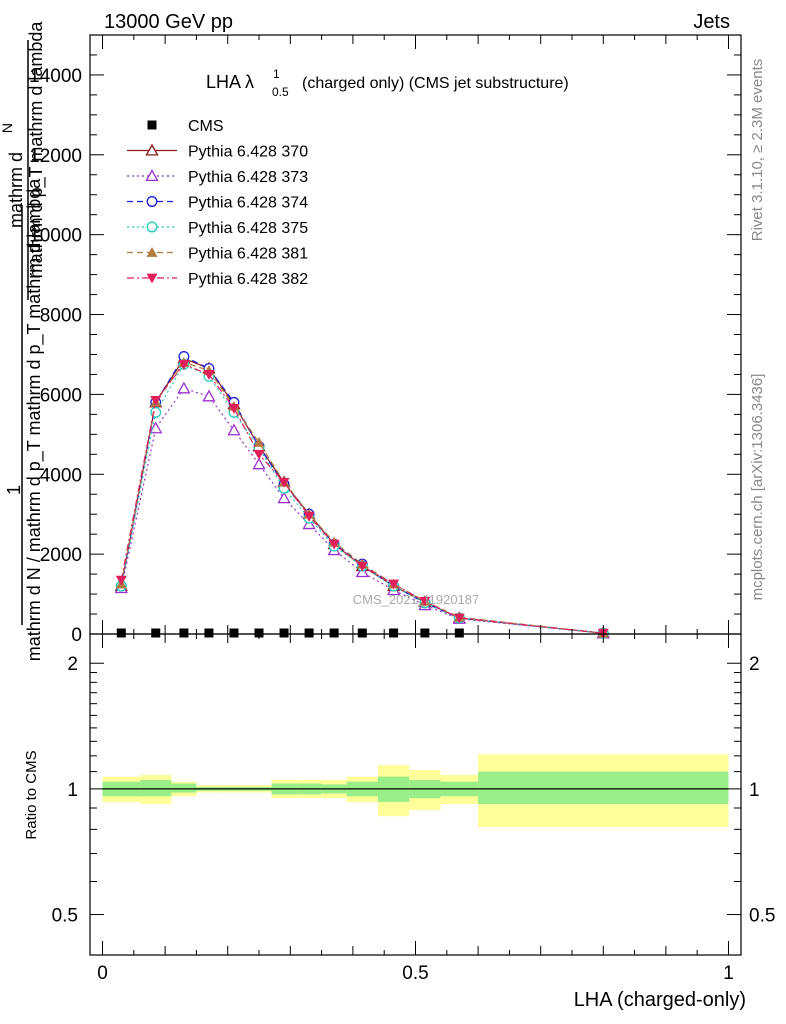 The height and width of the screenshot is (1024, 786). Describe the element at coordinates (72, 790) in the screenshot. I see `ratio-y-tick-label: 1` at that location.